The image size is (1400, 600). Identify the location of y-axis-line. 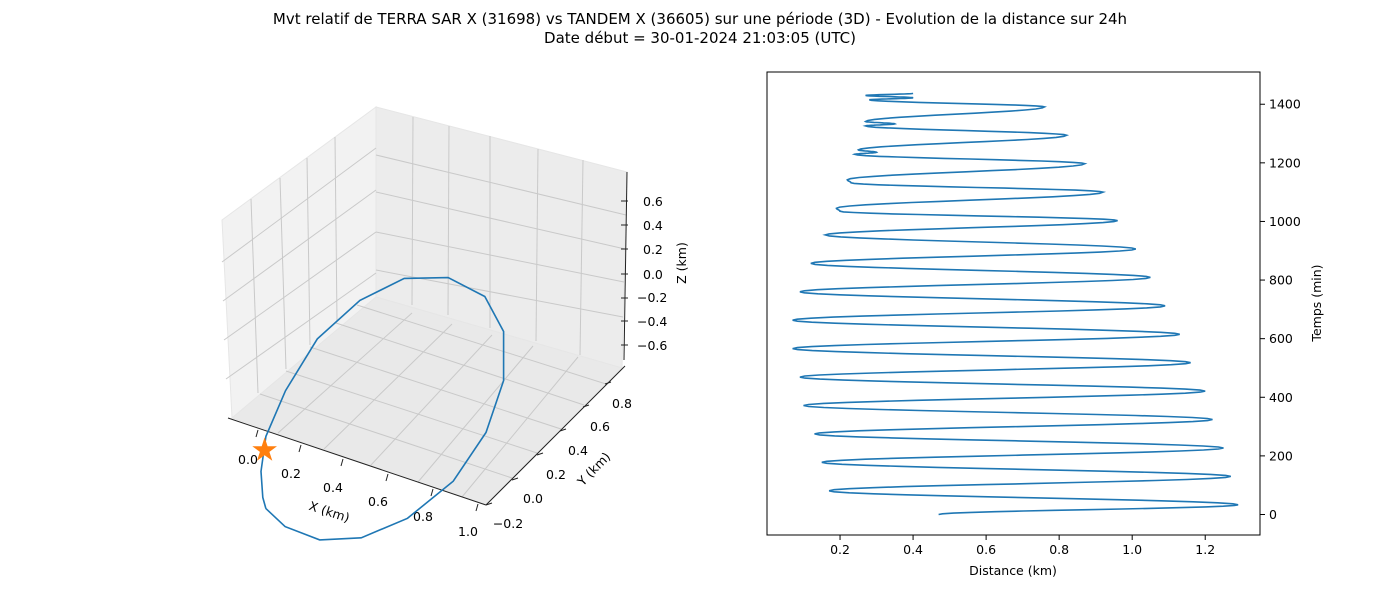
(555, 435).